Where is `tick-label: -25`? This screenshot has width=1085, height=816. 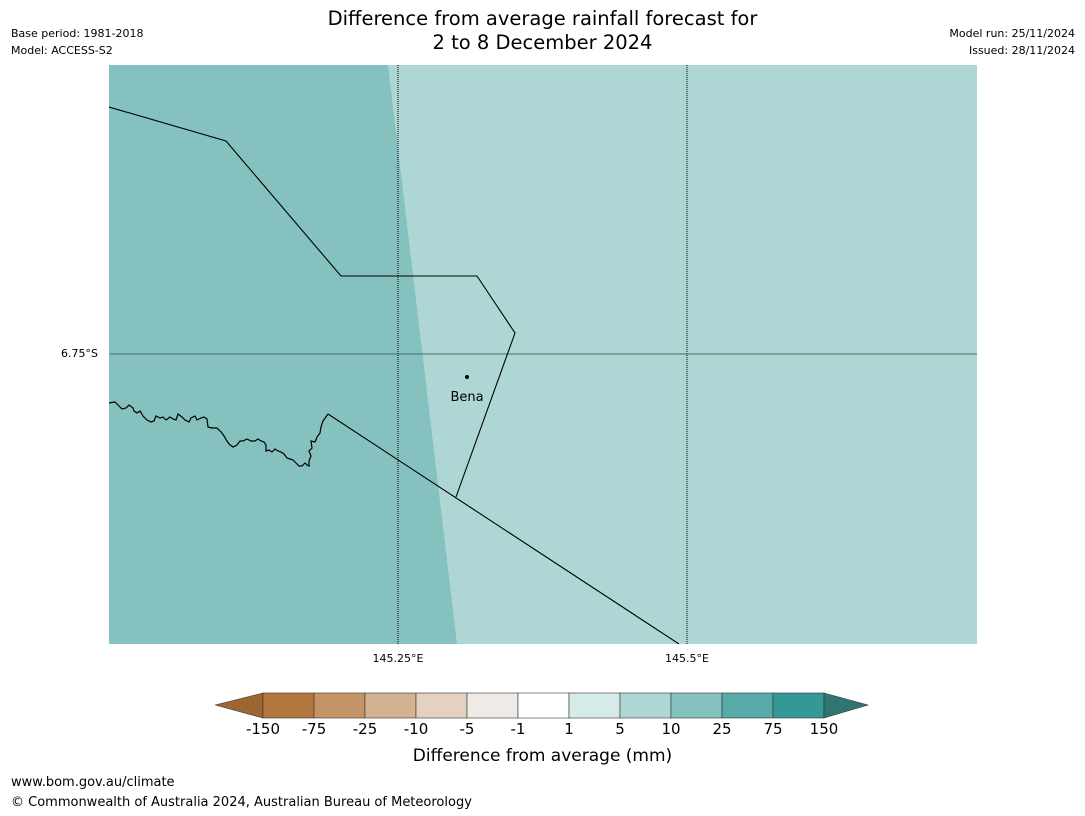 tick-label: -25 is located at coordinates (365, 729).